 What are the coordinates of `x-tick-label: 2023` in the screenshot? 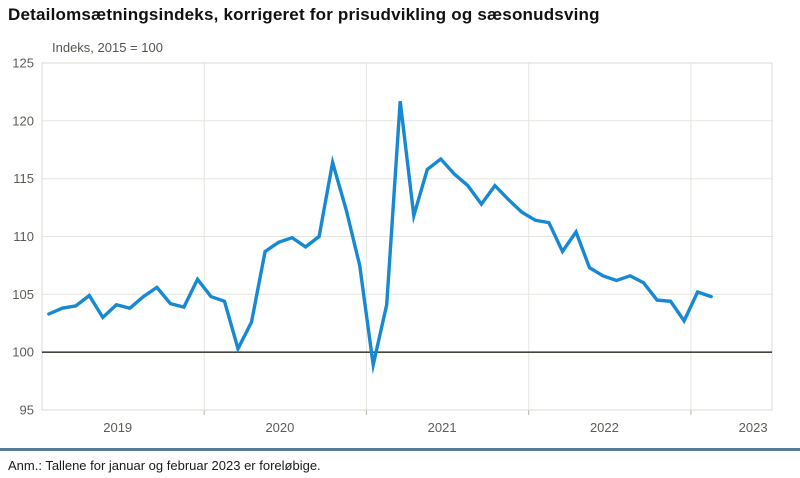 It's located at (753, 427).